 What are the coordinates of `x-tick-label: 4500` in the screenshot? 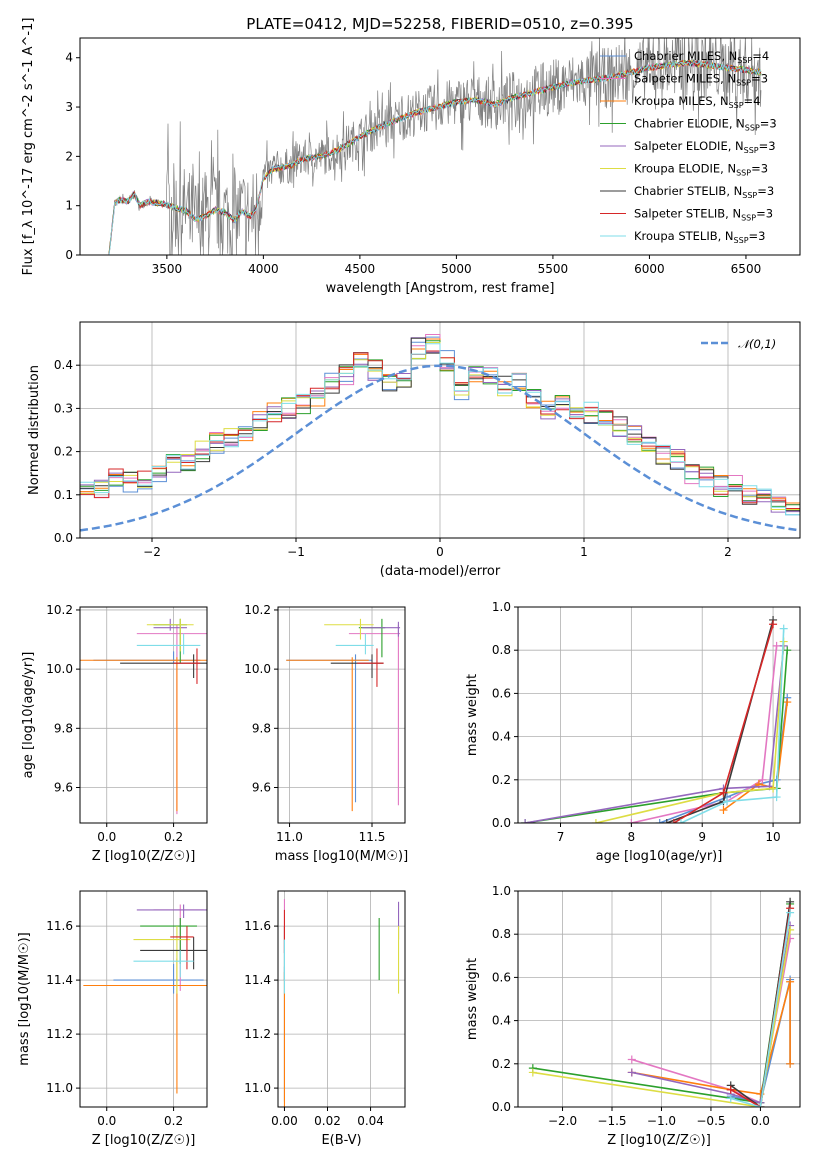 It's located at (360, 269).